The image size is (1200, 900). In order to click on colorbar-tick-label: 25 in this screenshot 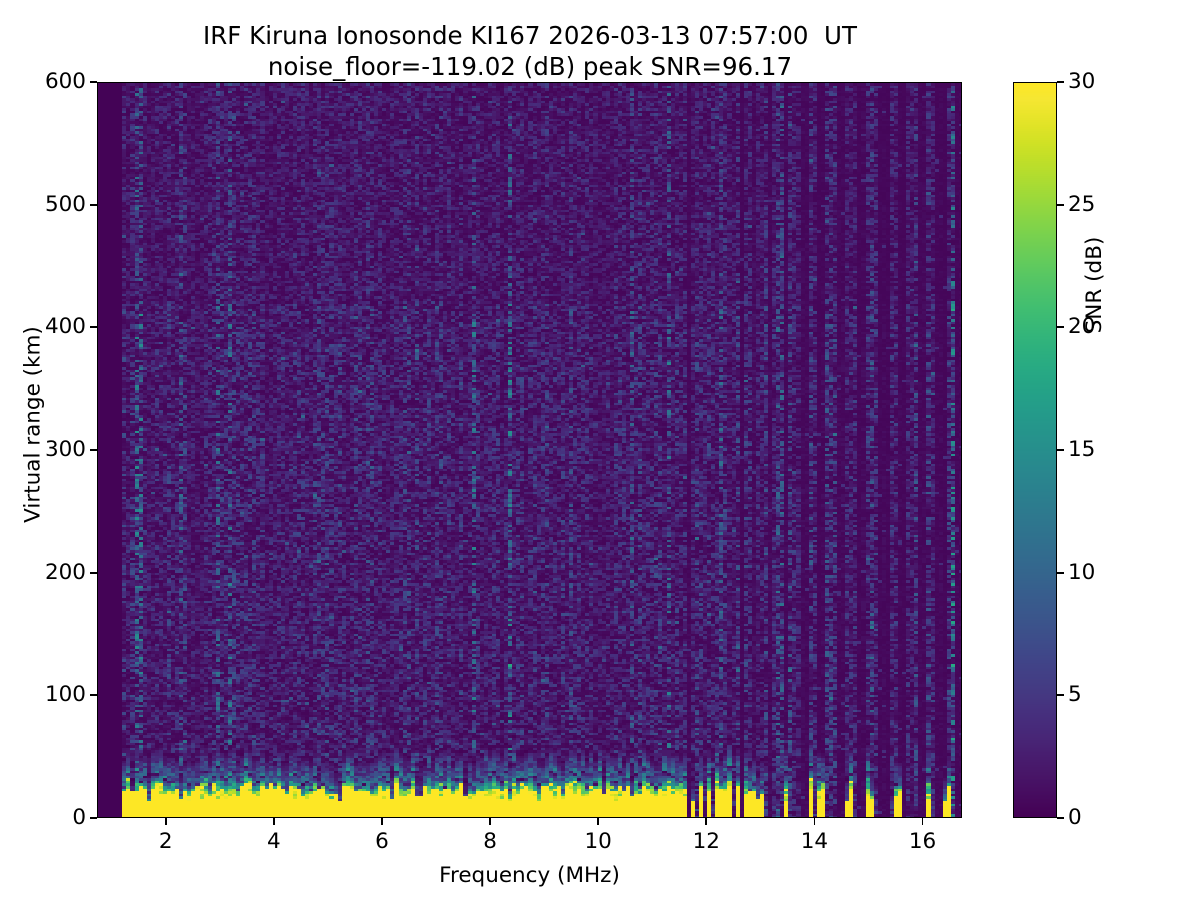, I will do `click(1082, 204)`.